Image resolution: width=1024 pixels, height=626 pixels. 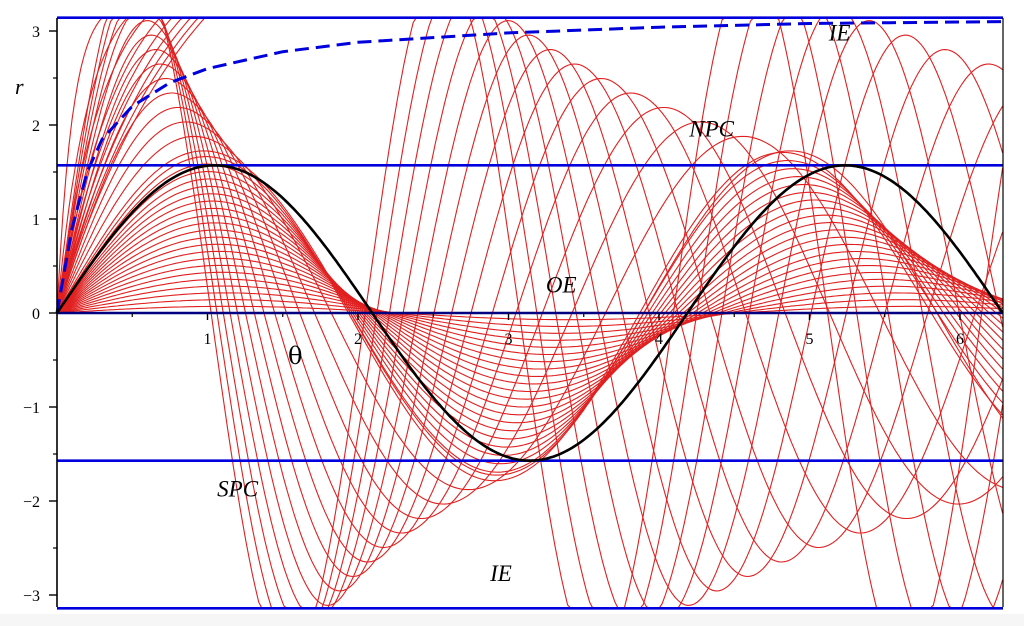 What do you see at coordinates (509, 339) in the screenshot?
I see `x-tick-label: 3` at bounding box center [509, 339].